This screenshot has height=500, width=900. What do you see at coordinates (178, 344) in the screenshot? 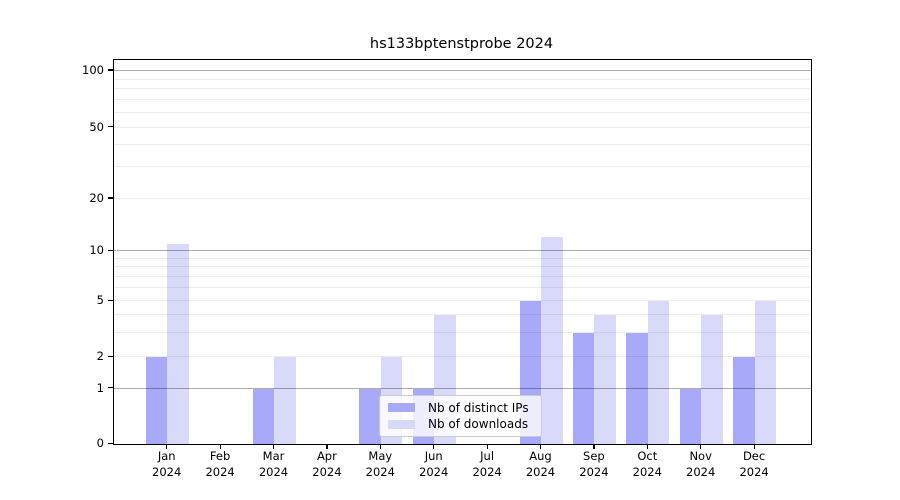
I see `bar-downloads-jan` at bounding box center [178, 344].